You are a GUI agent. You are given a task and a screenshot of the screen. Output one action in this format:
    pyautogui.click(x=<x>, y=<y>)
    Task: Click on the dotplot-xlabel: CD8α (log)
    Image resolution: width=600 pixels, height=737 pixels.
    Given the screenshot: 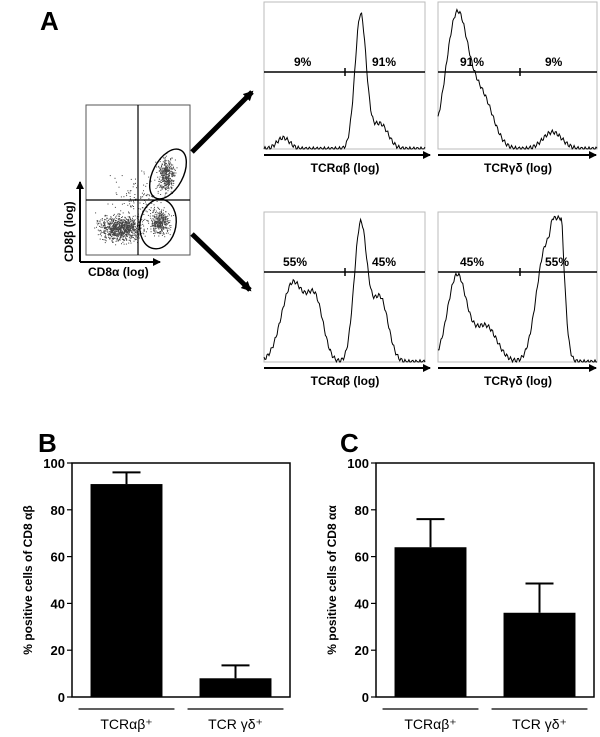 What is the action you would take?
    pyautogui.click(x=118, y=272)
    